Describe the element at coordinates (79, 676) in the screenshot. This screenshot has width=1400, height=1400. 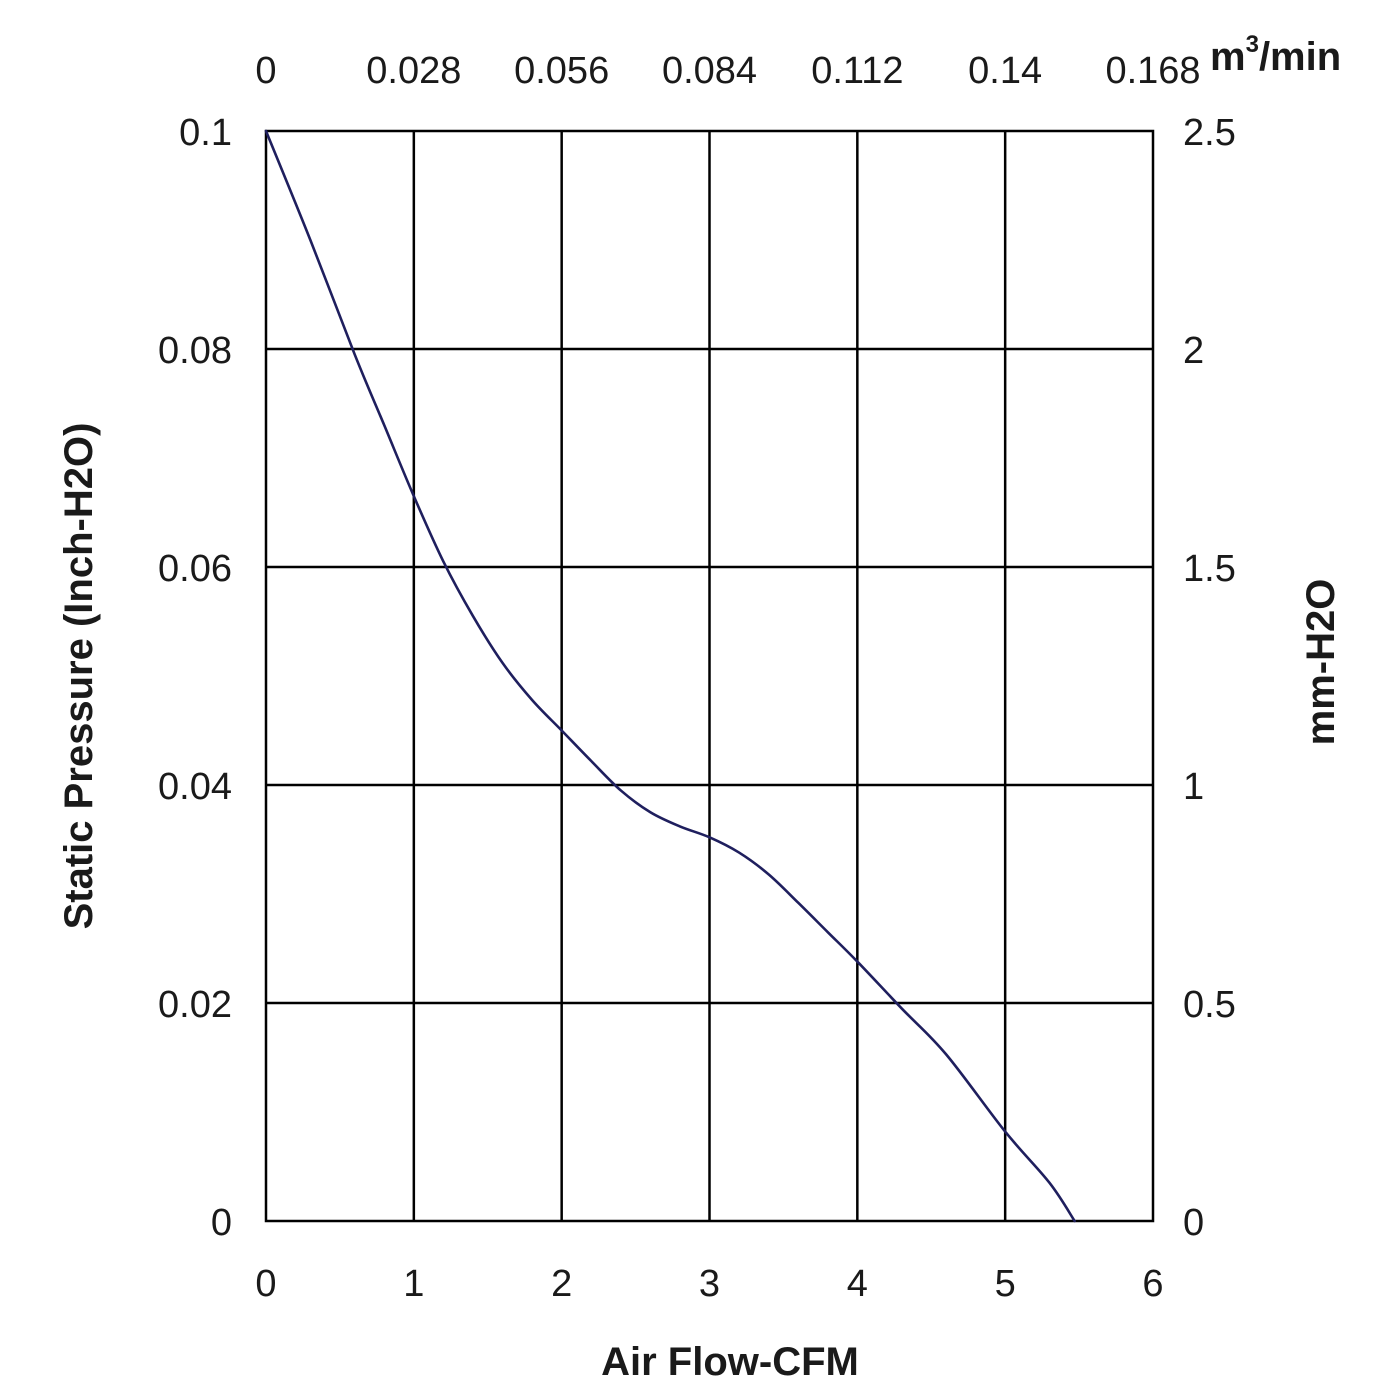
I see `y-axis-title: Static Pressure (Inch-H2O)` at that location.